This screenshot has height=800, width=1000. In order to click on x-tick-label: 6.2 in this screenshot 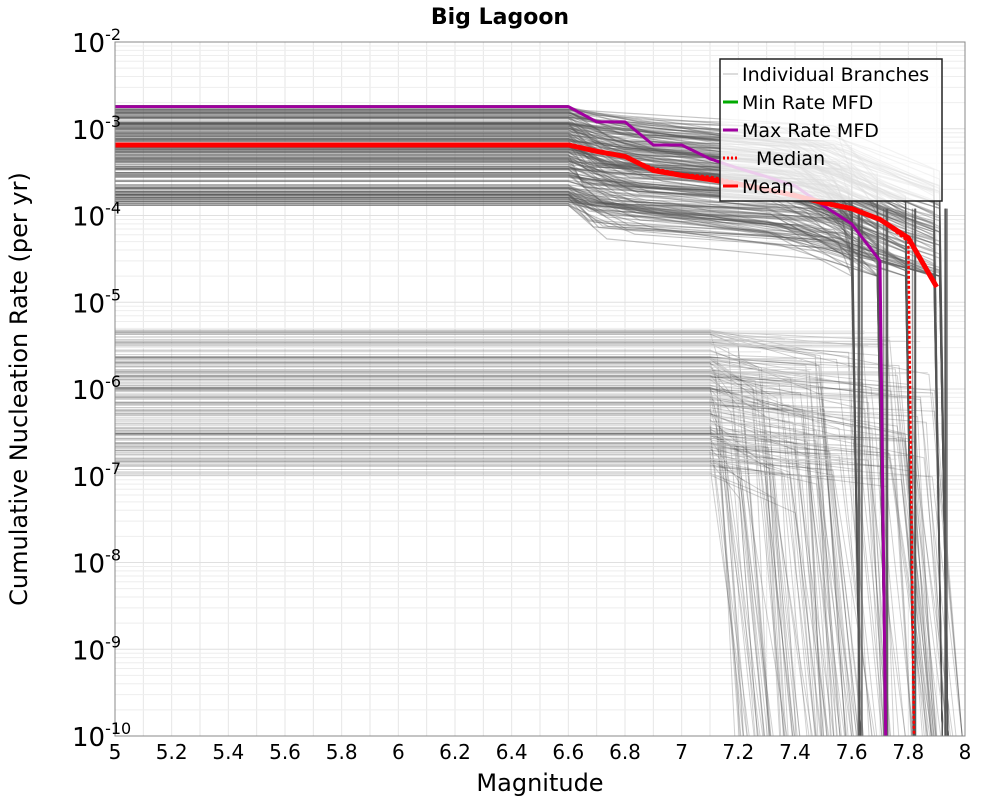, I will do `click(455, 752)`.